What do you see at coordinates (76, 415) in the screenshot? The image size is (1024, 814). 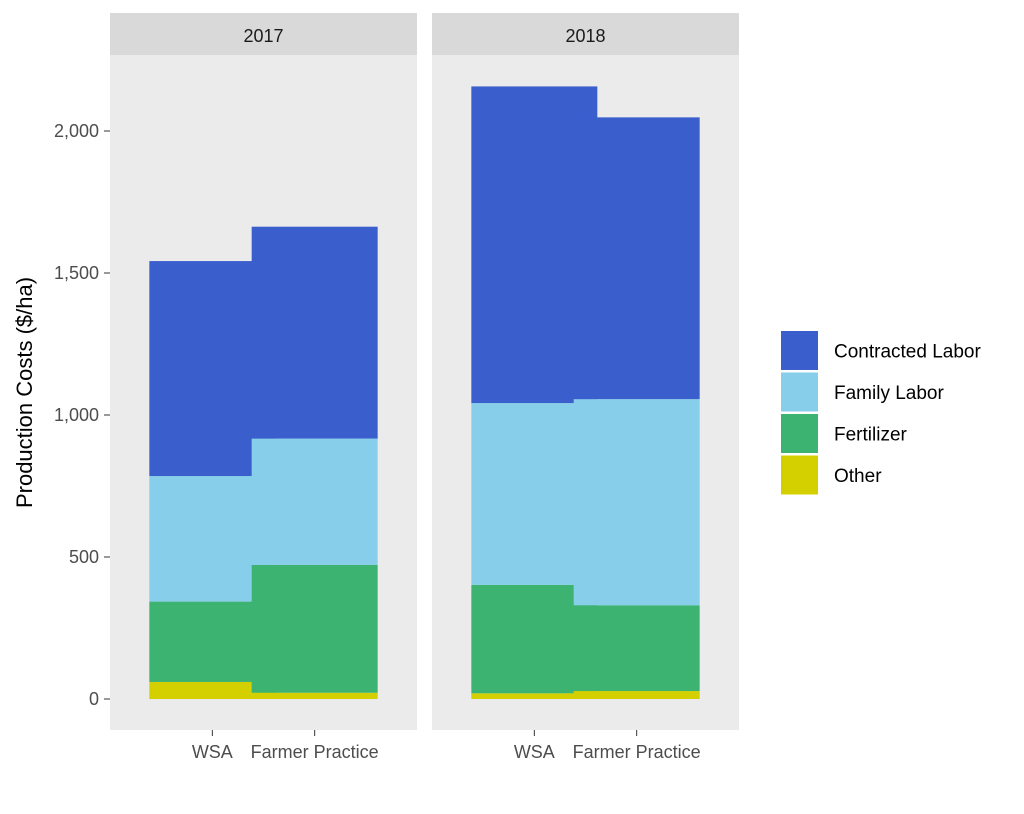 I see `y-tick-label: 1,000` at bounding box center [76, 415].